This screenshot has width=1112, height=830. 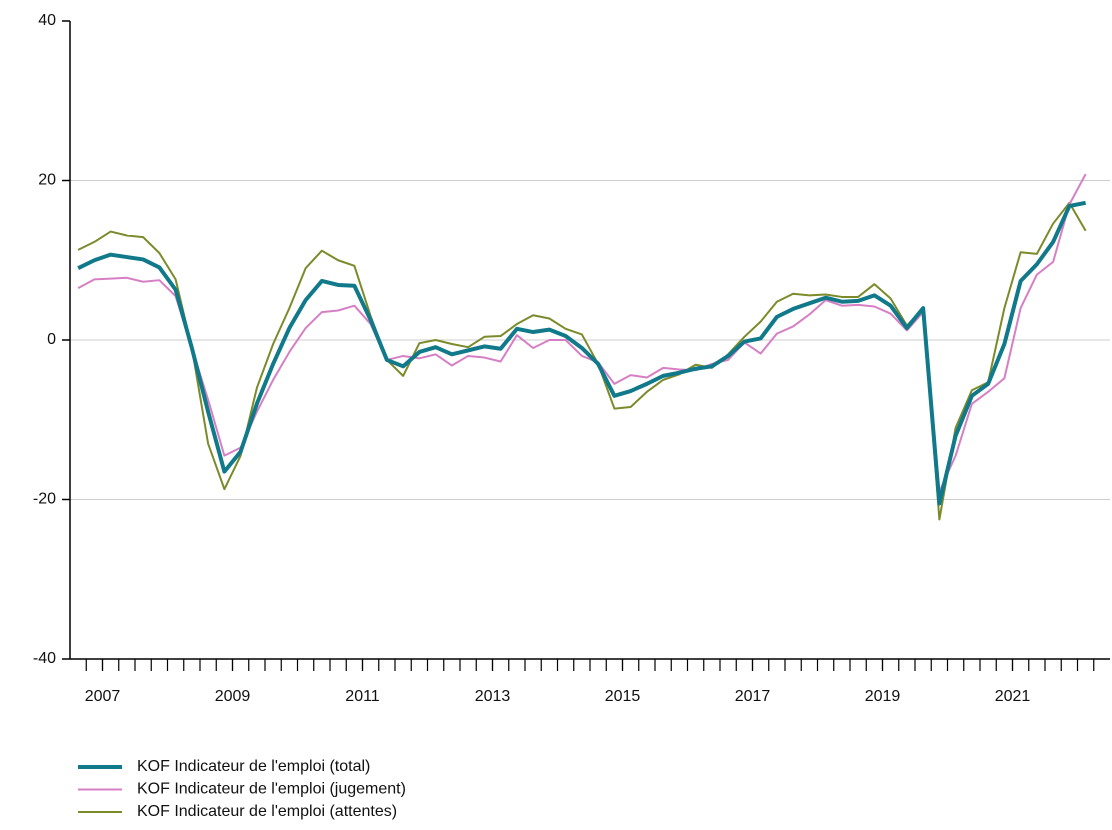 I want to click on x-tick-label: 2021, so click(x=1013, y=696).